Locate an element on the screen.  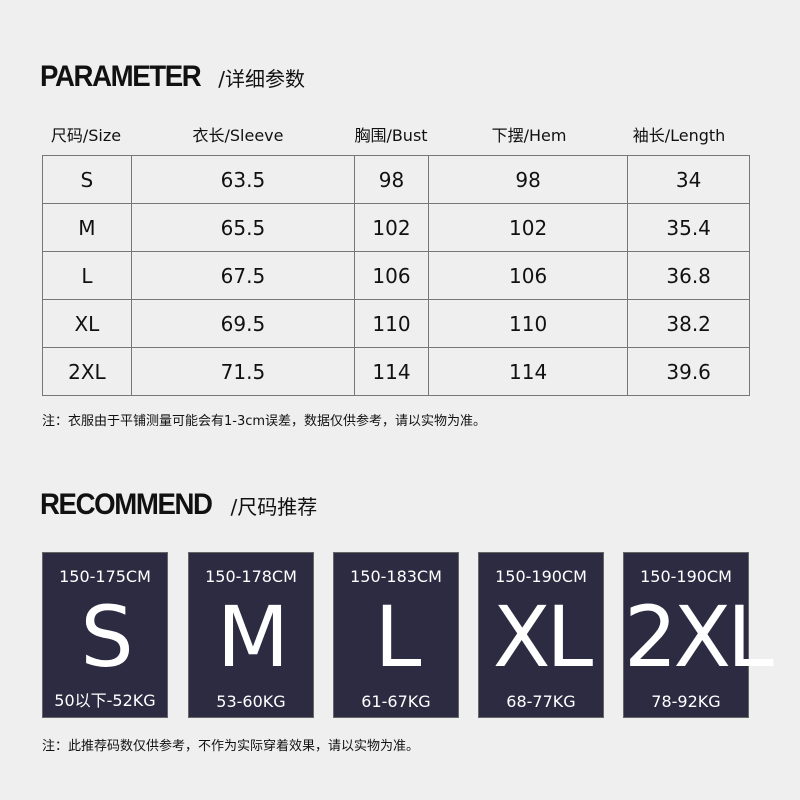
column-header: 尺码/Size is located at coordinates (86, 135).